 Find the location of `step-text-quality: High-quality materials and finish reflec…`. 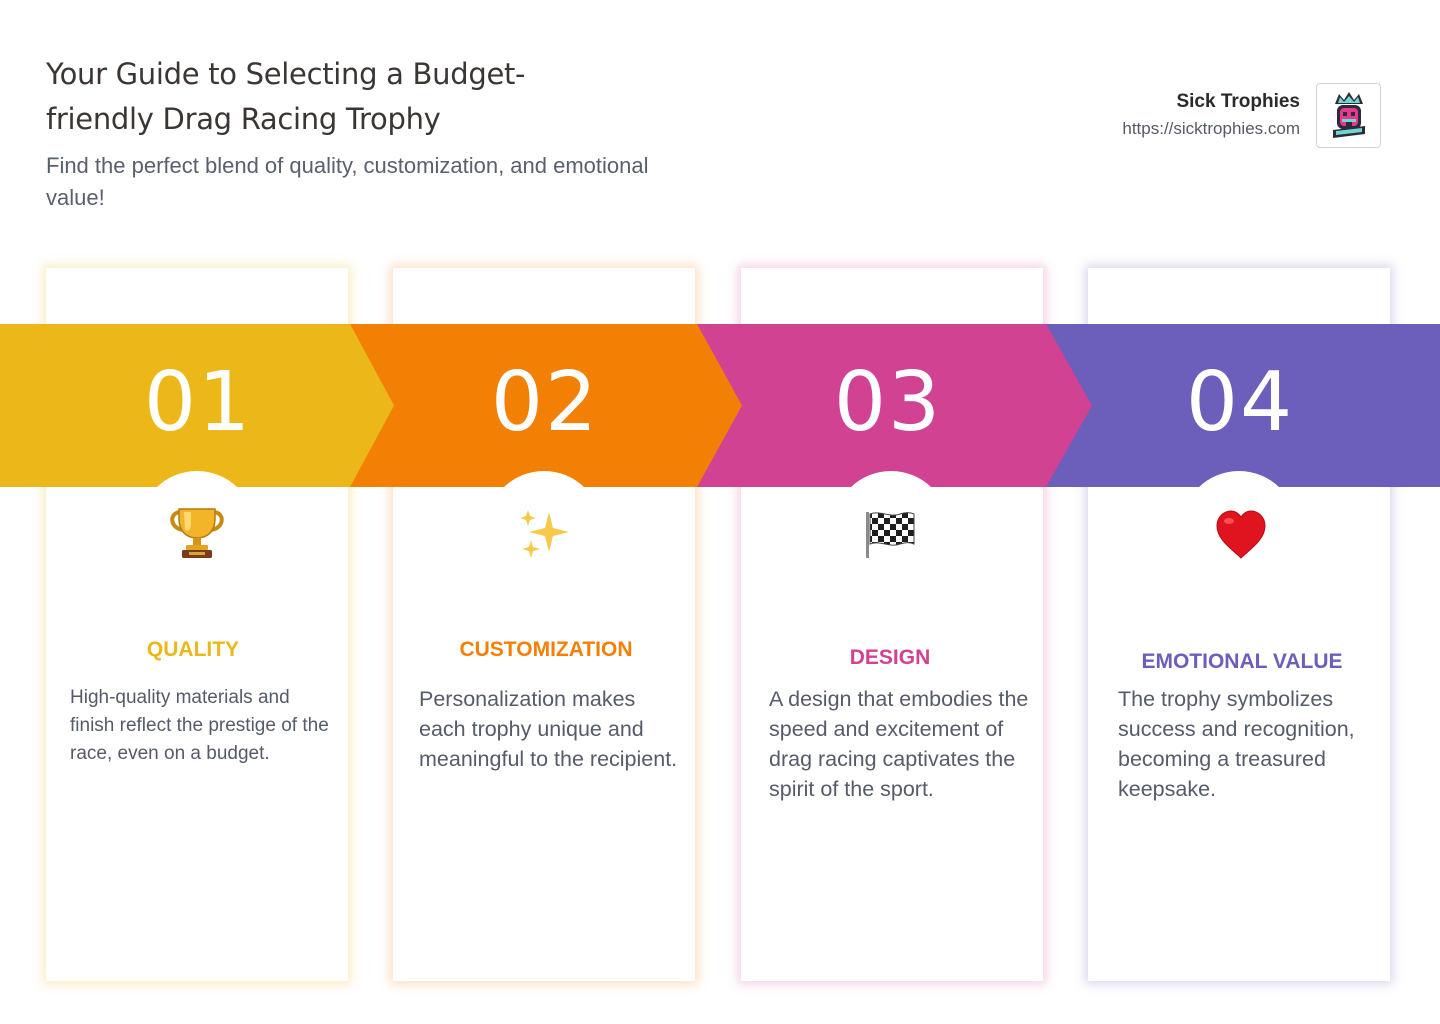

step-text-quality: High-quality materials and finish reflec… is located at coordinates (199, 725).